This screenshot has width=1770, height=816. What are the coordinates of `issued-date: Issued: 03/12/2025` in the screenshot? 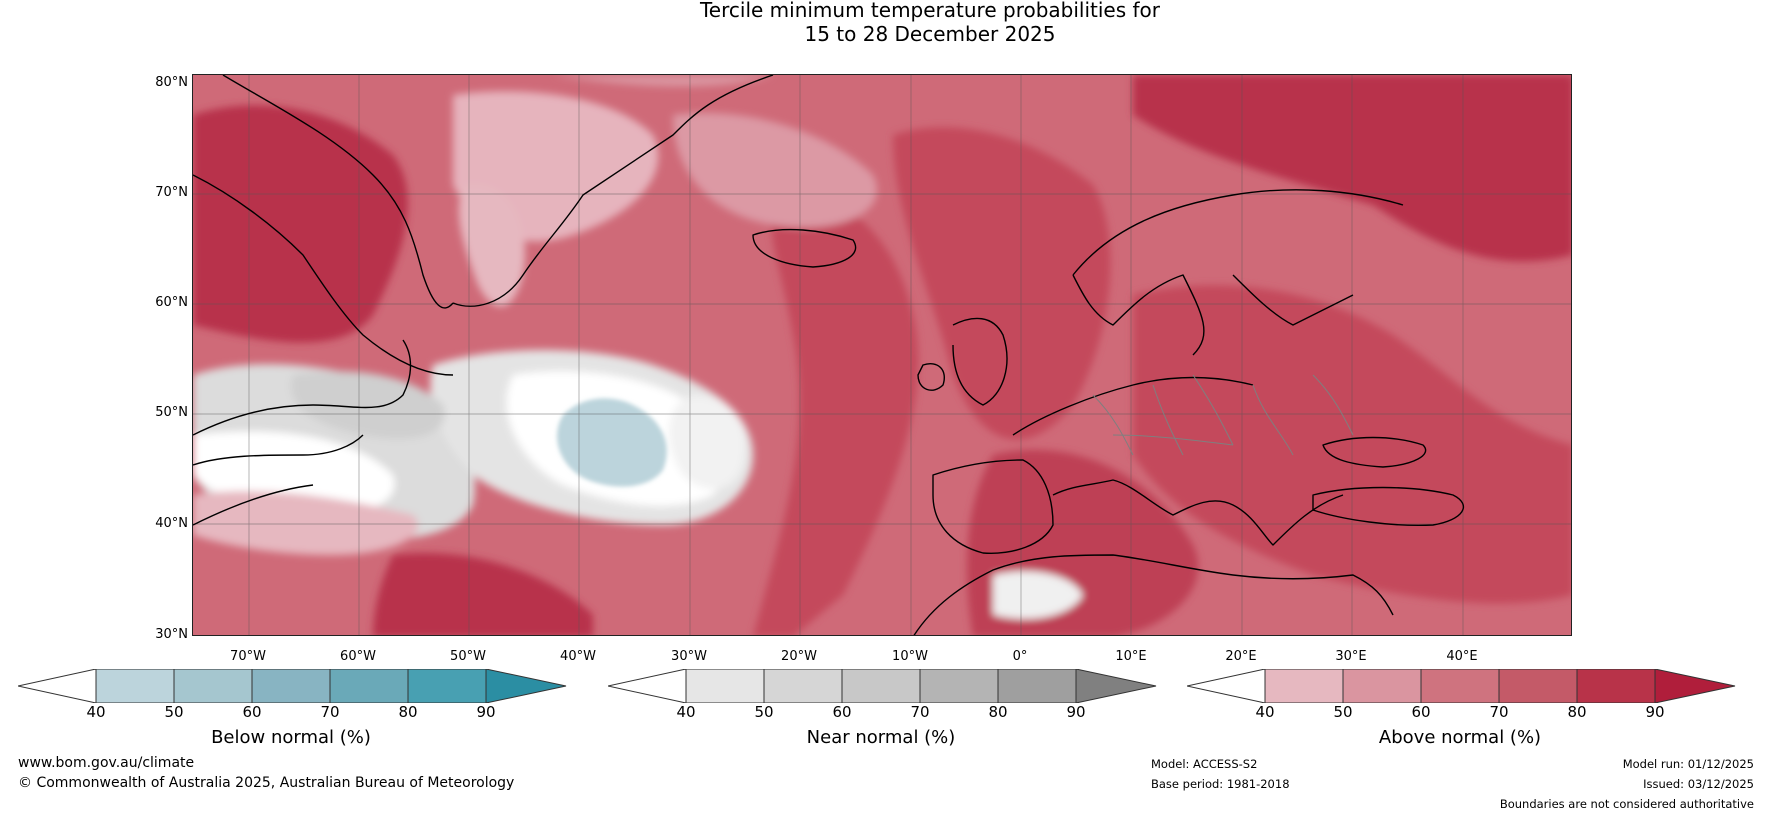 It's located at (1698, 784).